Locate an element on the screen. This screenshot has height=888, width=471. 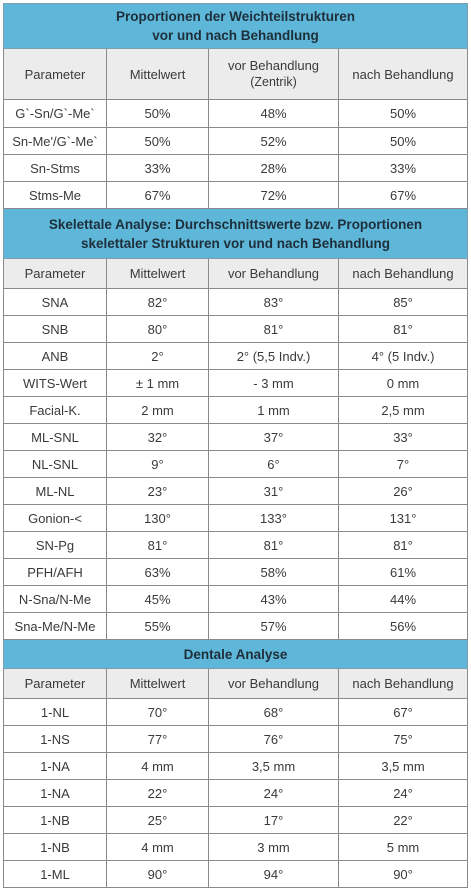
table-cell: N-Sna/N-Me is located at coordinates (55, 599).